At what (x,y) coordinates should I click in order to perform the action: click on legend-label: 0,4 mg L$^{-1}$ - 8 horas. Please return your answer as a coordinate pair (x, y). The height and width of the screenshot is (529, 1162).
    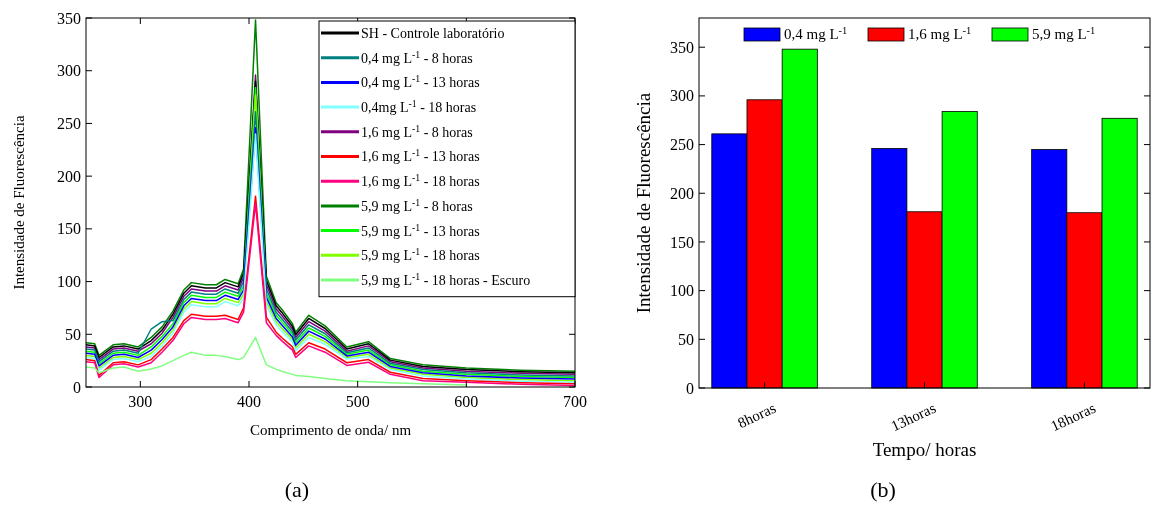
    Looking at the image, I should click on (417, 57).